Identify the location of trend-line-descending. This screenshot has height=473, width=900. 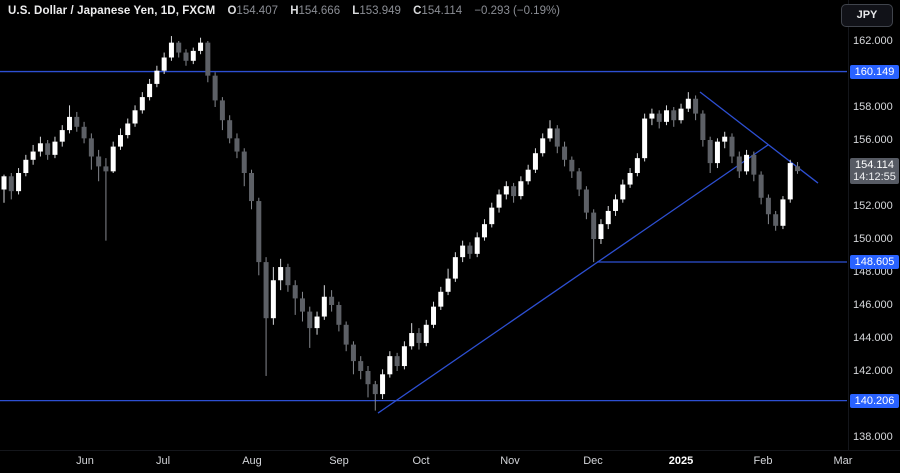
(759, 137).